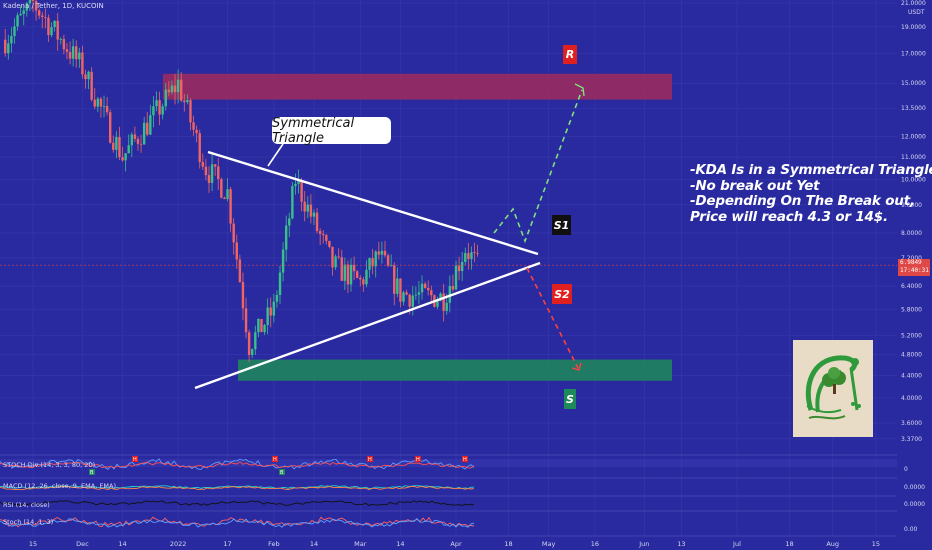 This screenshot has height=550, width=932. What do you see at coordinates (911, 286) in the screenshot?
I see `price-tick-label: 6.4000` at bounding box center [911, 286].